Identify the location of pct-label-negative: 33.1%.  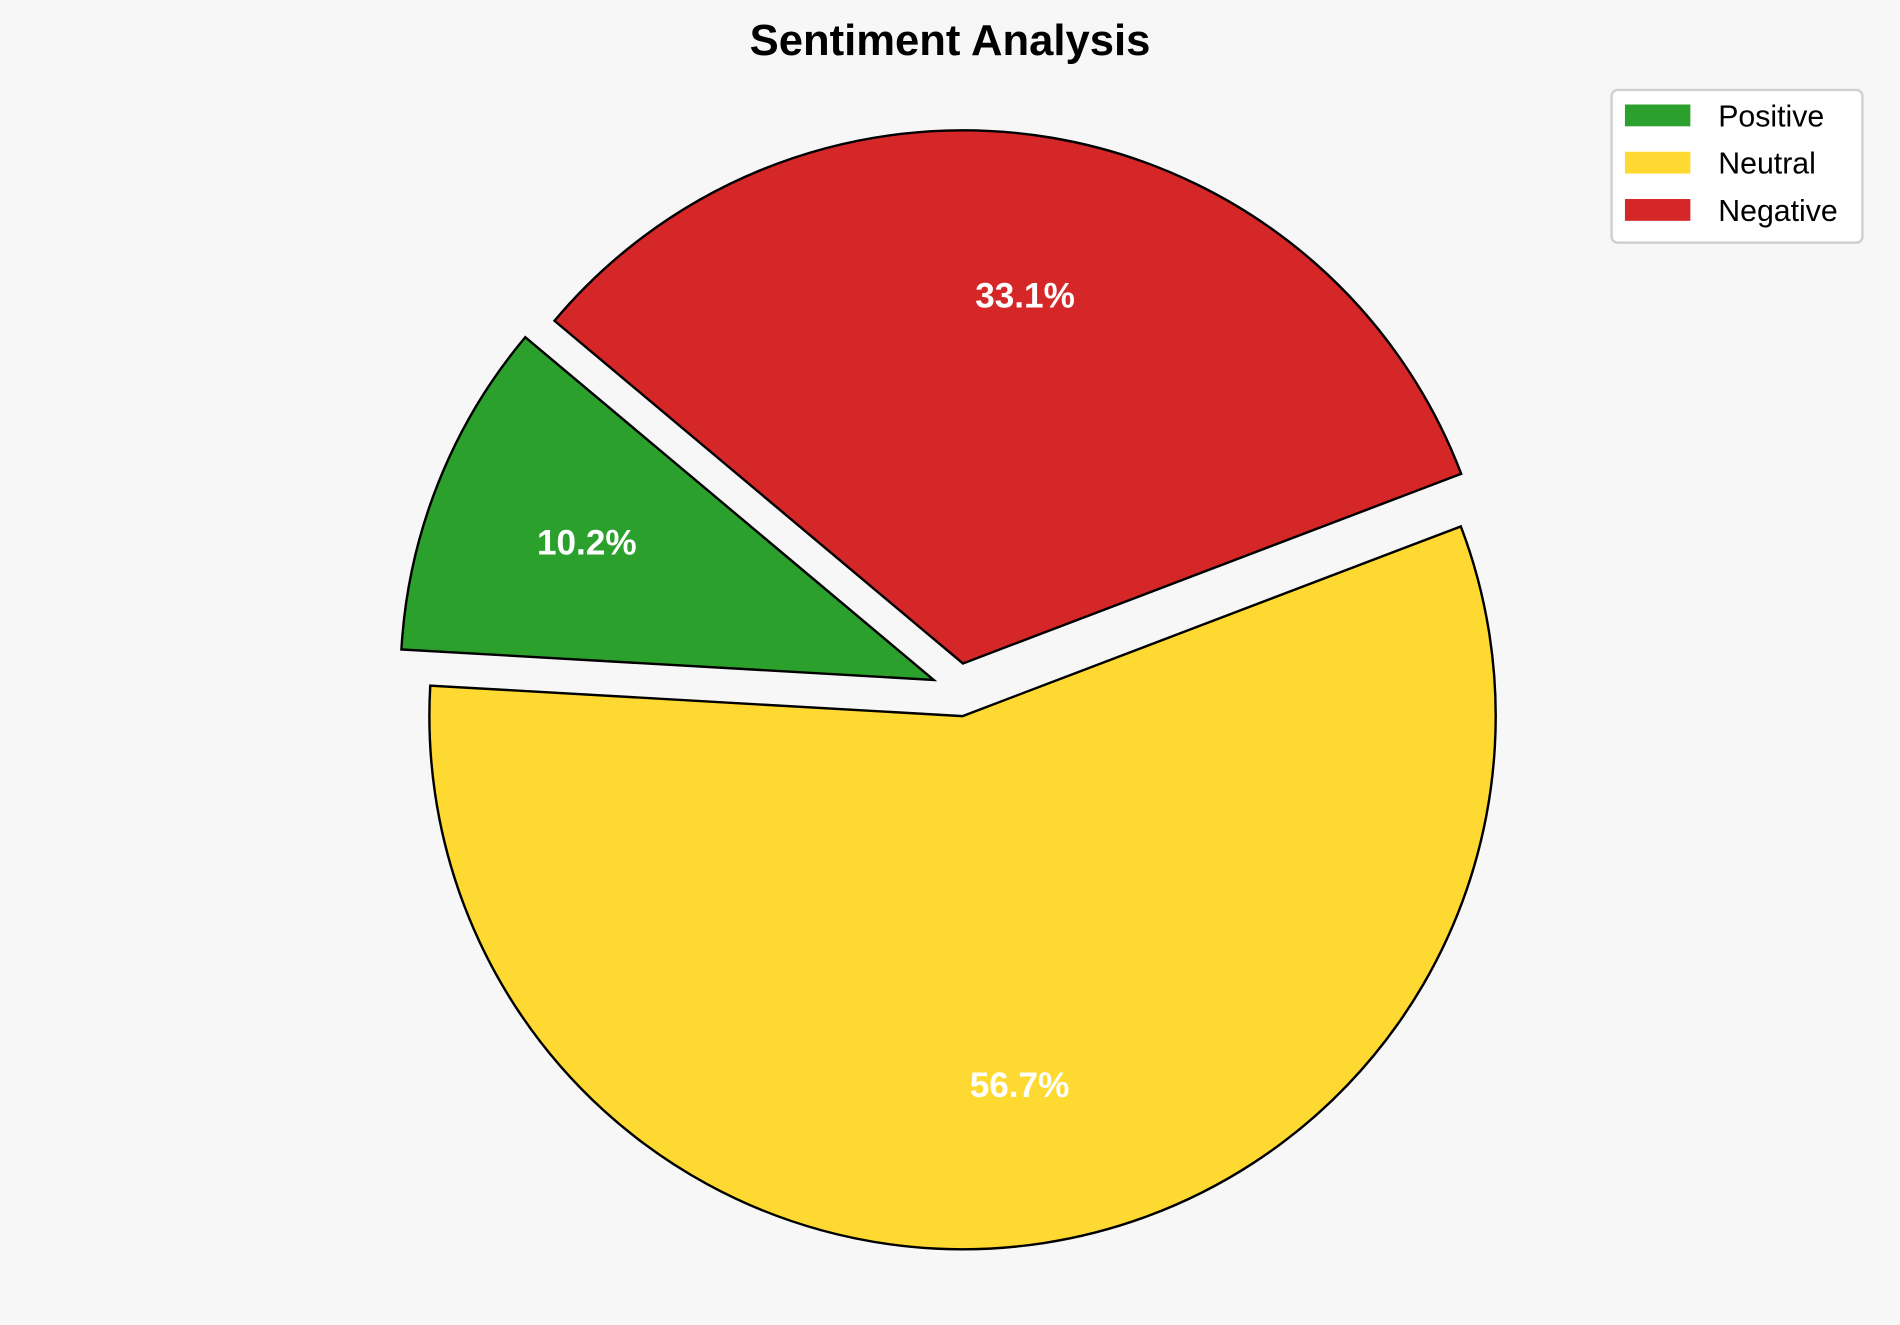
(1025, 296).